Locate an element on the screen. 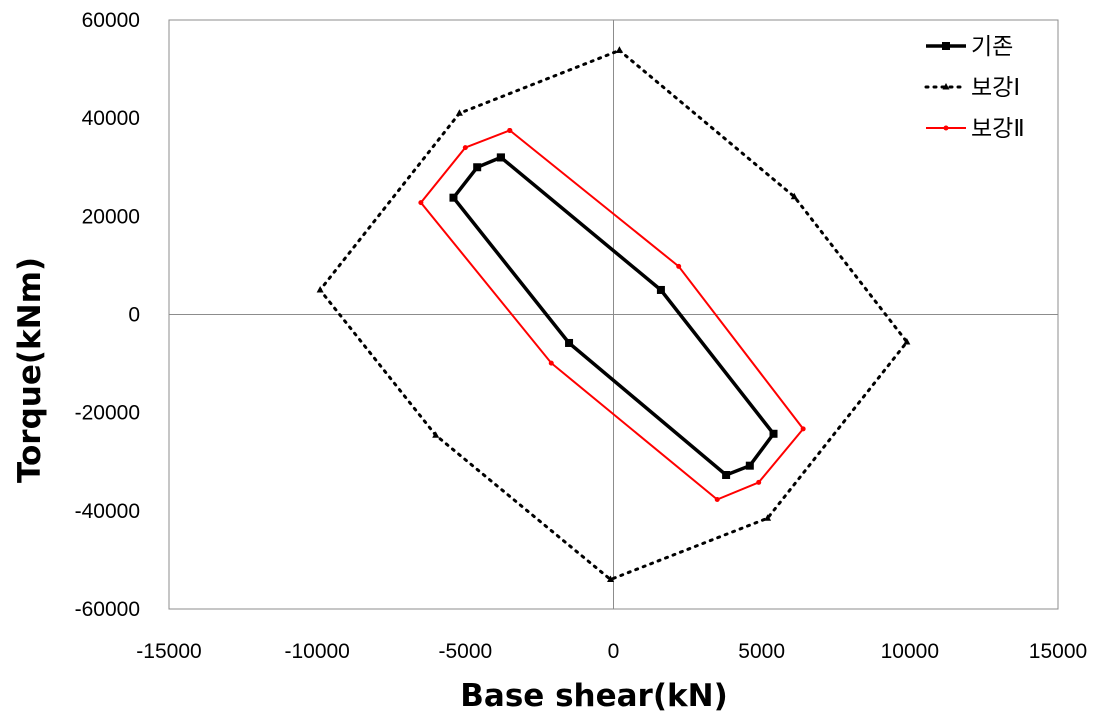 Image resolution: width=1107 pixels, height=724 pixels. x-tick-label-10000: -10000 is located at coordinates (316, 651).